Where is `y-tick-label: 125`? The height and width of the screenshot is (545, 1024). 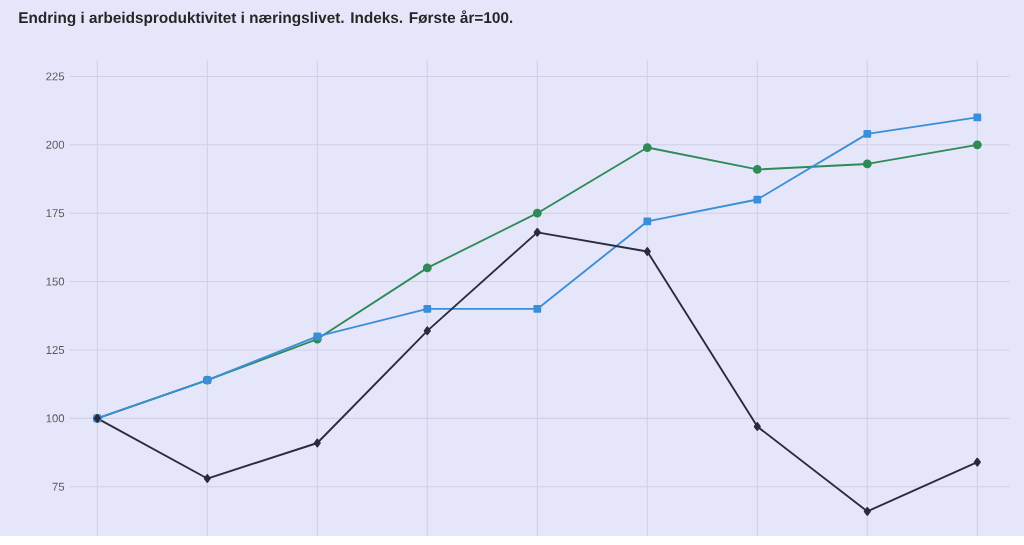 y-tick-label: 125 is located at coordinates (55, 349).